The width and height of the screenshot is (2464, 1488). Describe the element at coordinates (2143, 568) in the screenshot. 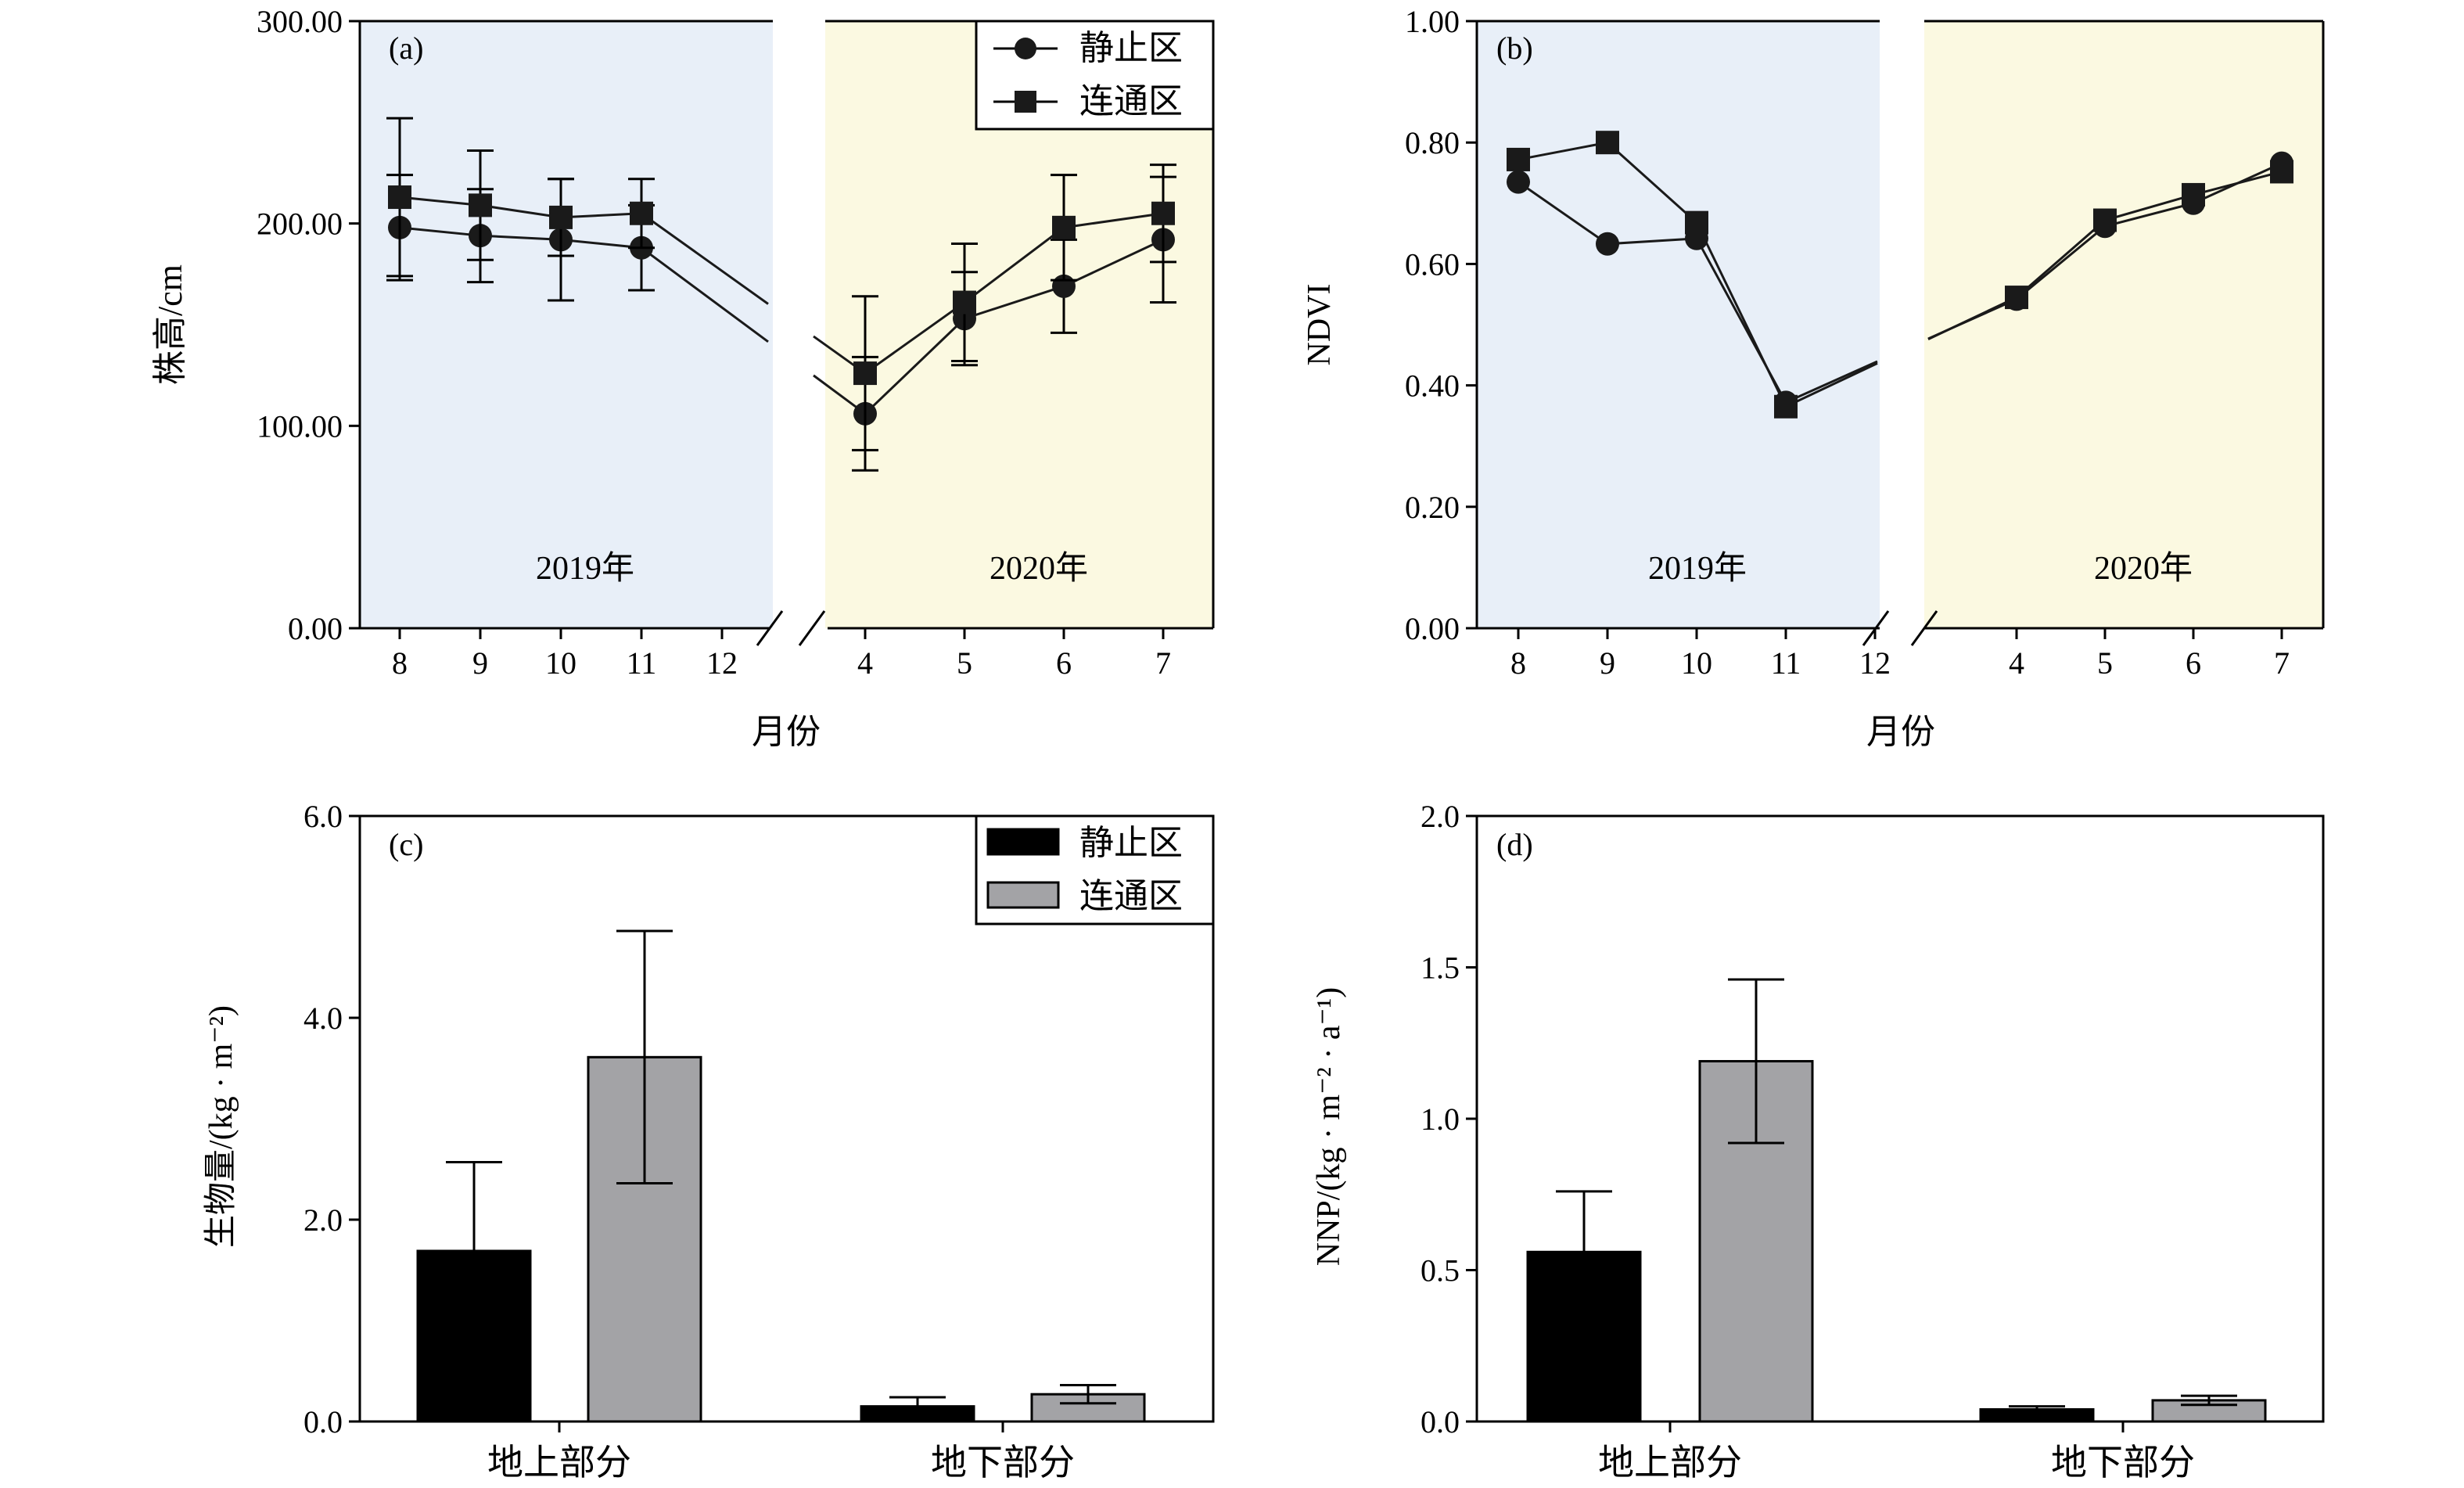

I see `panel-b-period-2020: 2020年` at that location.